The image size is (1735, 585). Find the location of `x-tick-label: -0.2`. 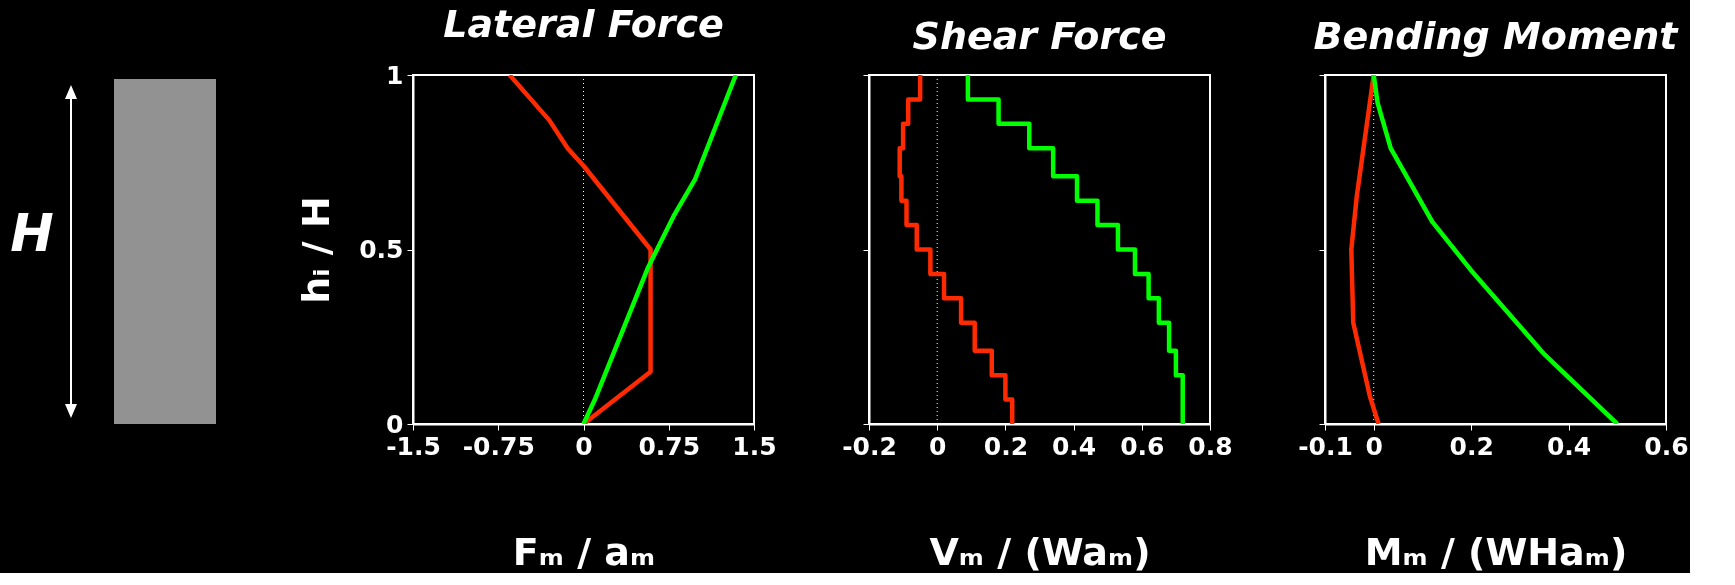

x-tick-label: -0.2 is located at coordinates (869, 446).